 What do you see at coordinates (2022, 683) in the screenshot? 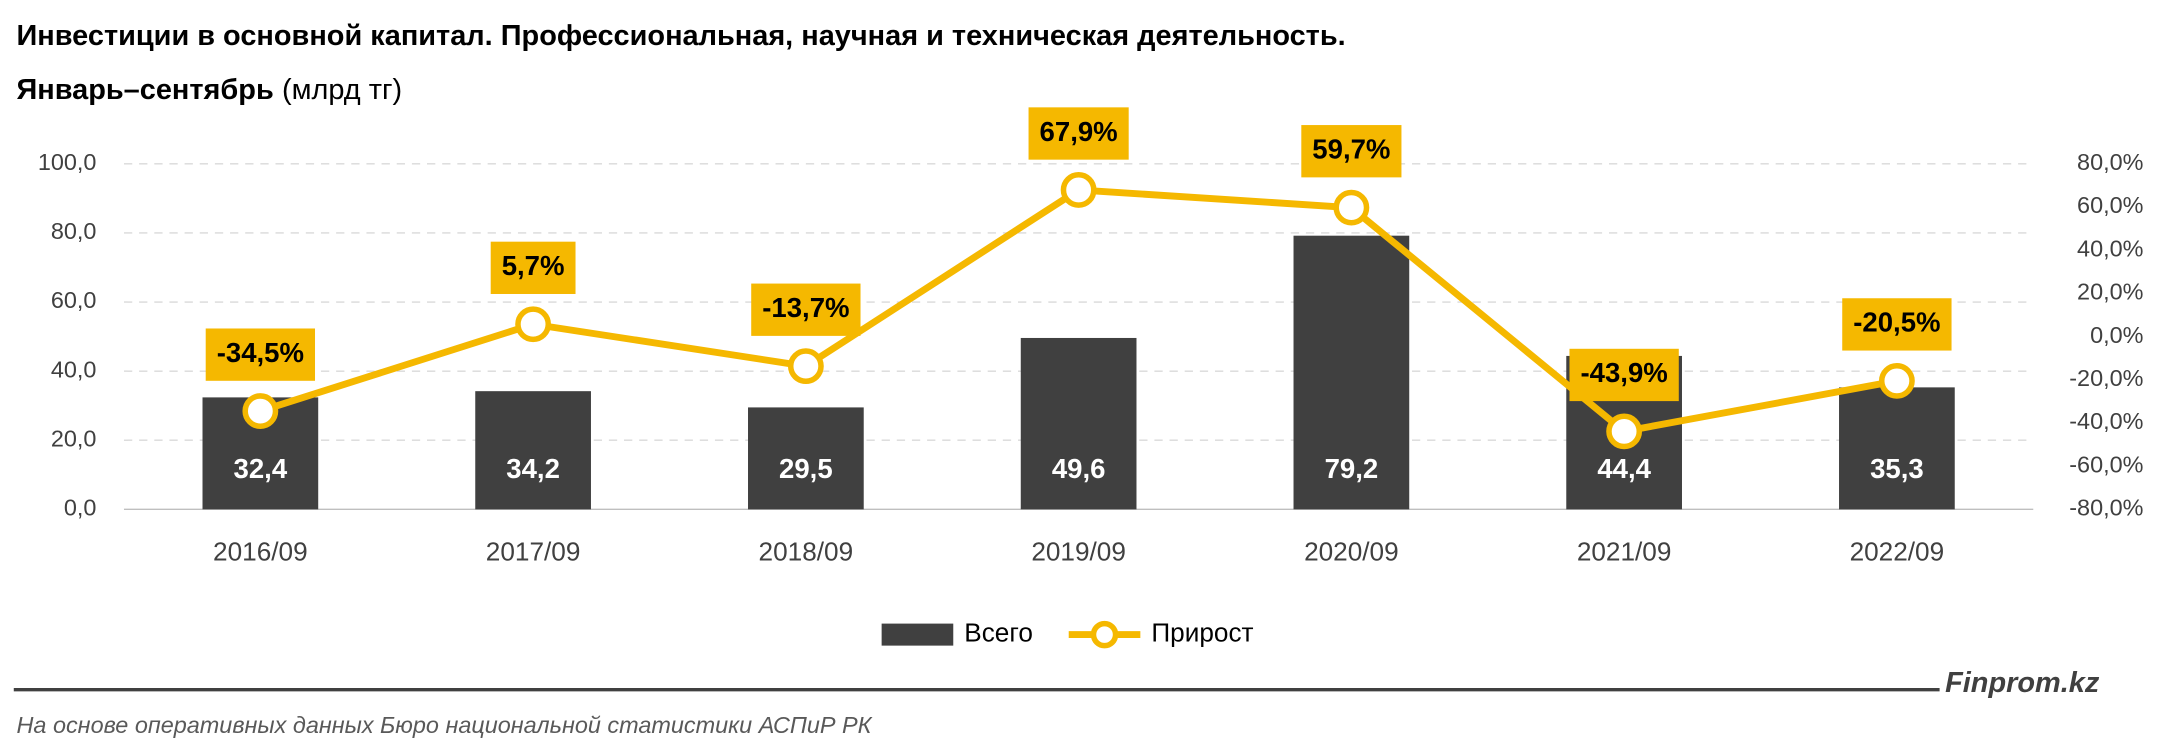
I see `brand: Finprom.kz` at bounding box center [2022, 683].